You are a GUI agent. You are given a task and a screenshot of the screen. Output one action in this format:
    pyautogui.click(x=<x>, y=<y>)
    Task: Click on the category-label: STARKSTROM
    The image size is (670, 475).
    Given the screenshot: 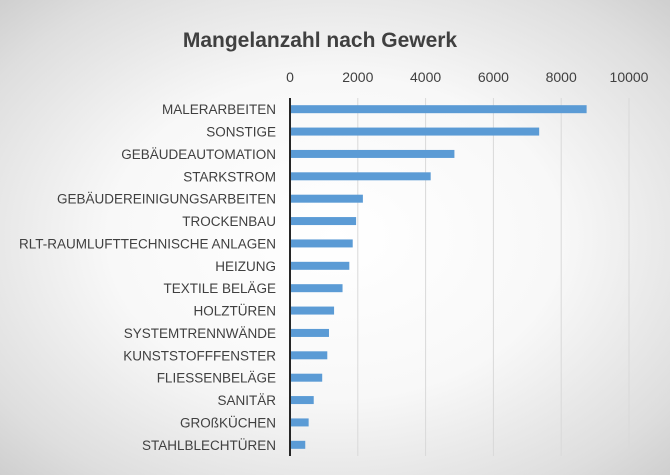 What is the action you would take?
    pyautogui.click(x=229, y=176)
    